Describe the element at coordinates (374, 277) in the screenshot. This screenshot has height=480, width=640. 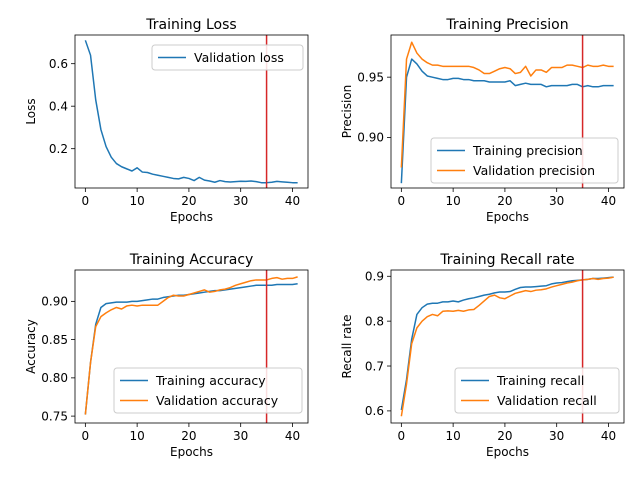
I see `y-tick-label: 0.9` at that location.